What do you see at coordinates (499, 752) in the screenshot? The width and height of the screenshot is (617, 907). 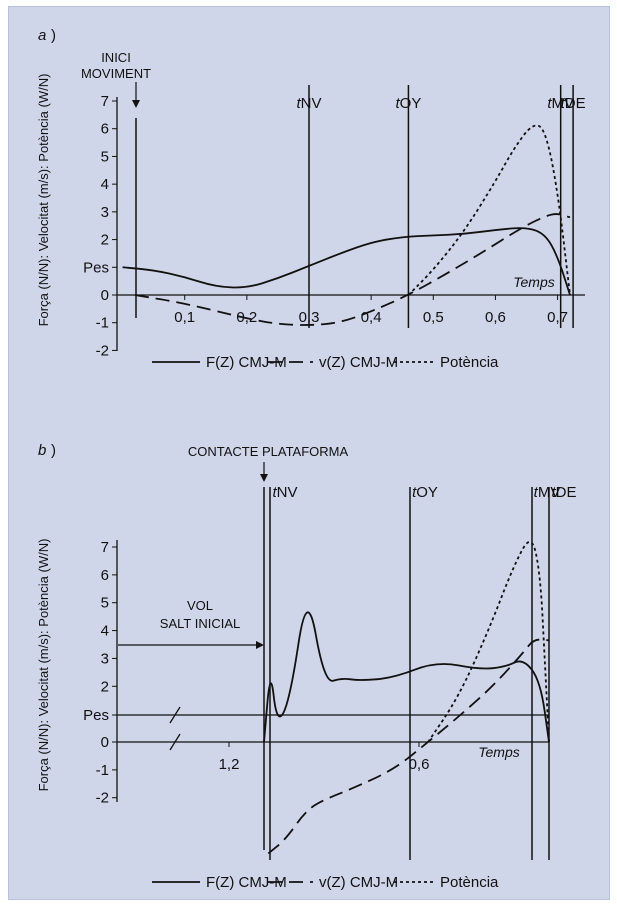 I see `x-axis-label-b: Temps` at bounding box center [499, 752].